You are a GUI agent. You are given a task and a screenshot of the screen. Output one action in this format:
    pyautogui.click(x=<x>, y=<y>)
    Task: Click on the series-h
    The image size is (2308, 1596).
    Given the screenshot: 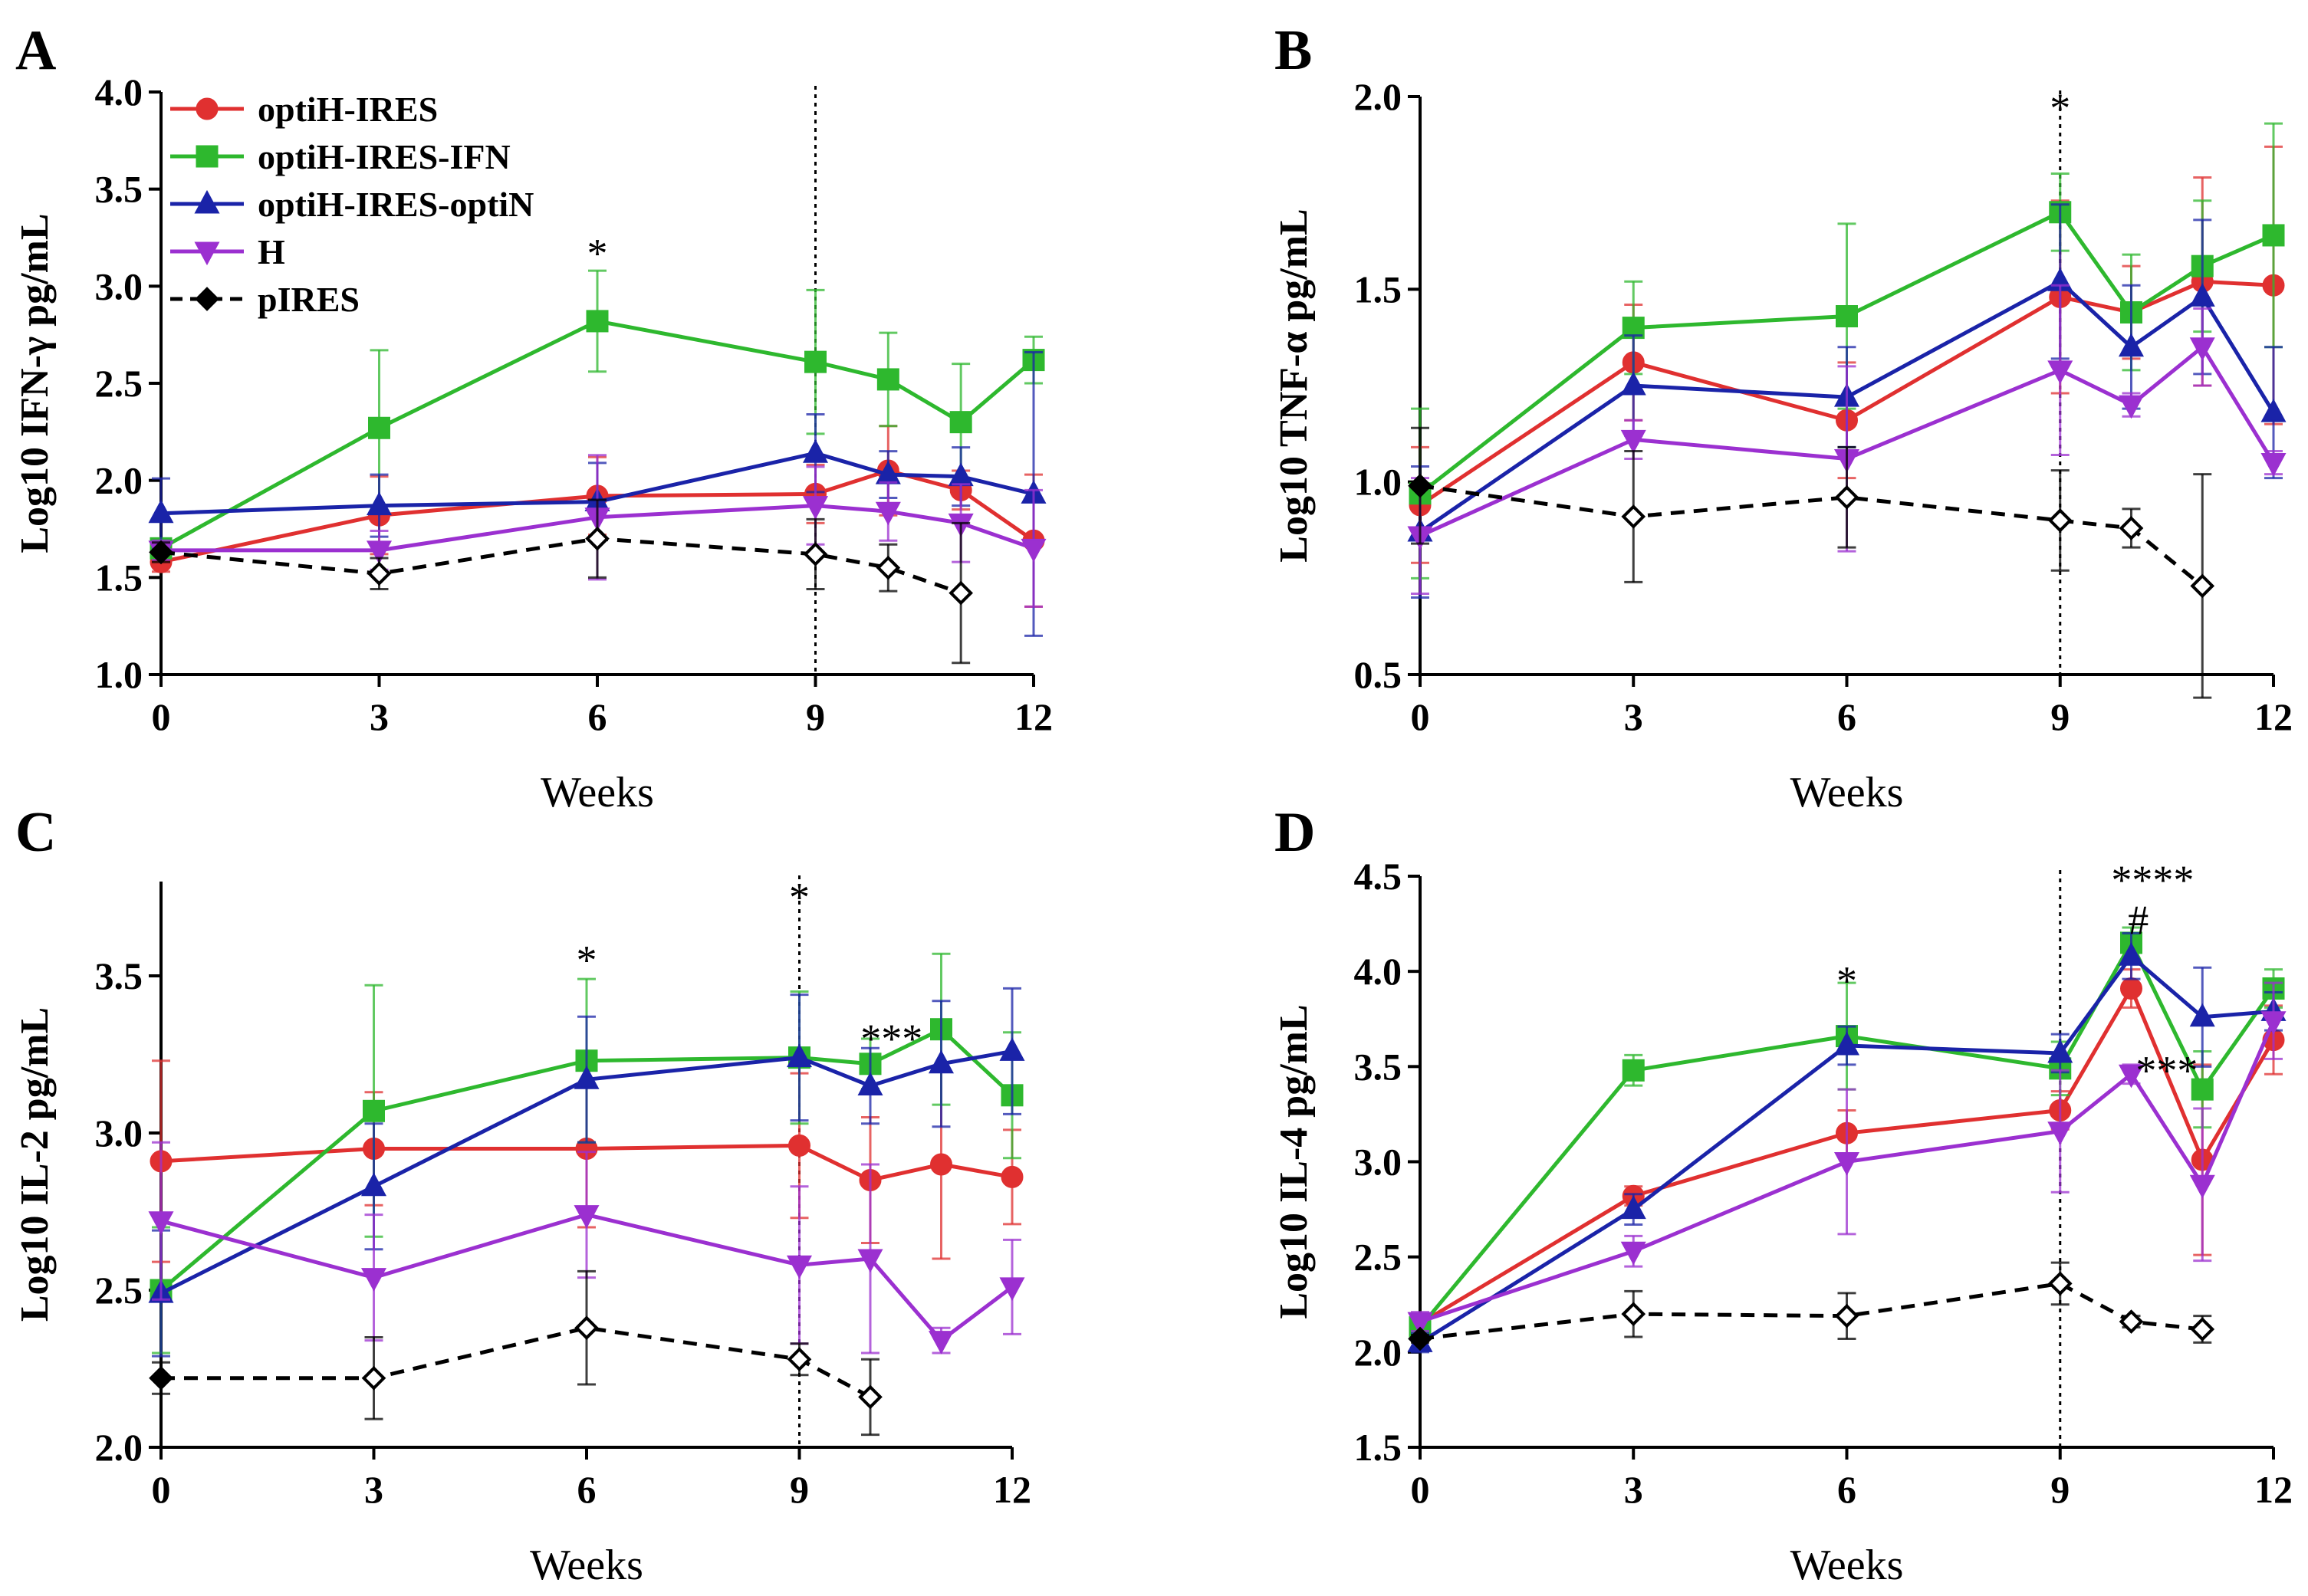 What is the action you would take?
    pyautogui.click(x=1847, y=1158)
    